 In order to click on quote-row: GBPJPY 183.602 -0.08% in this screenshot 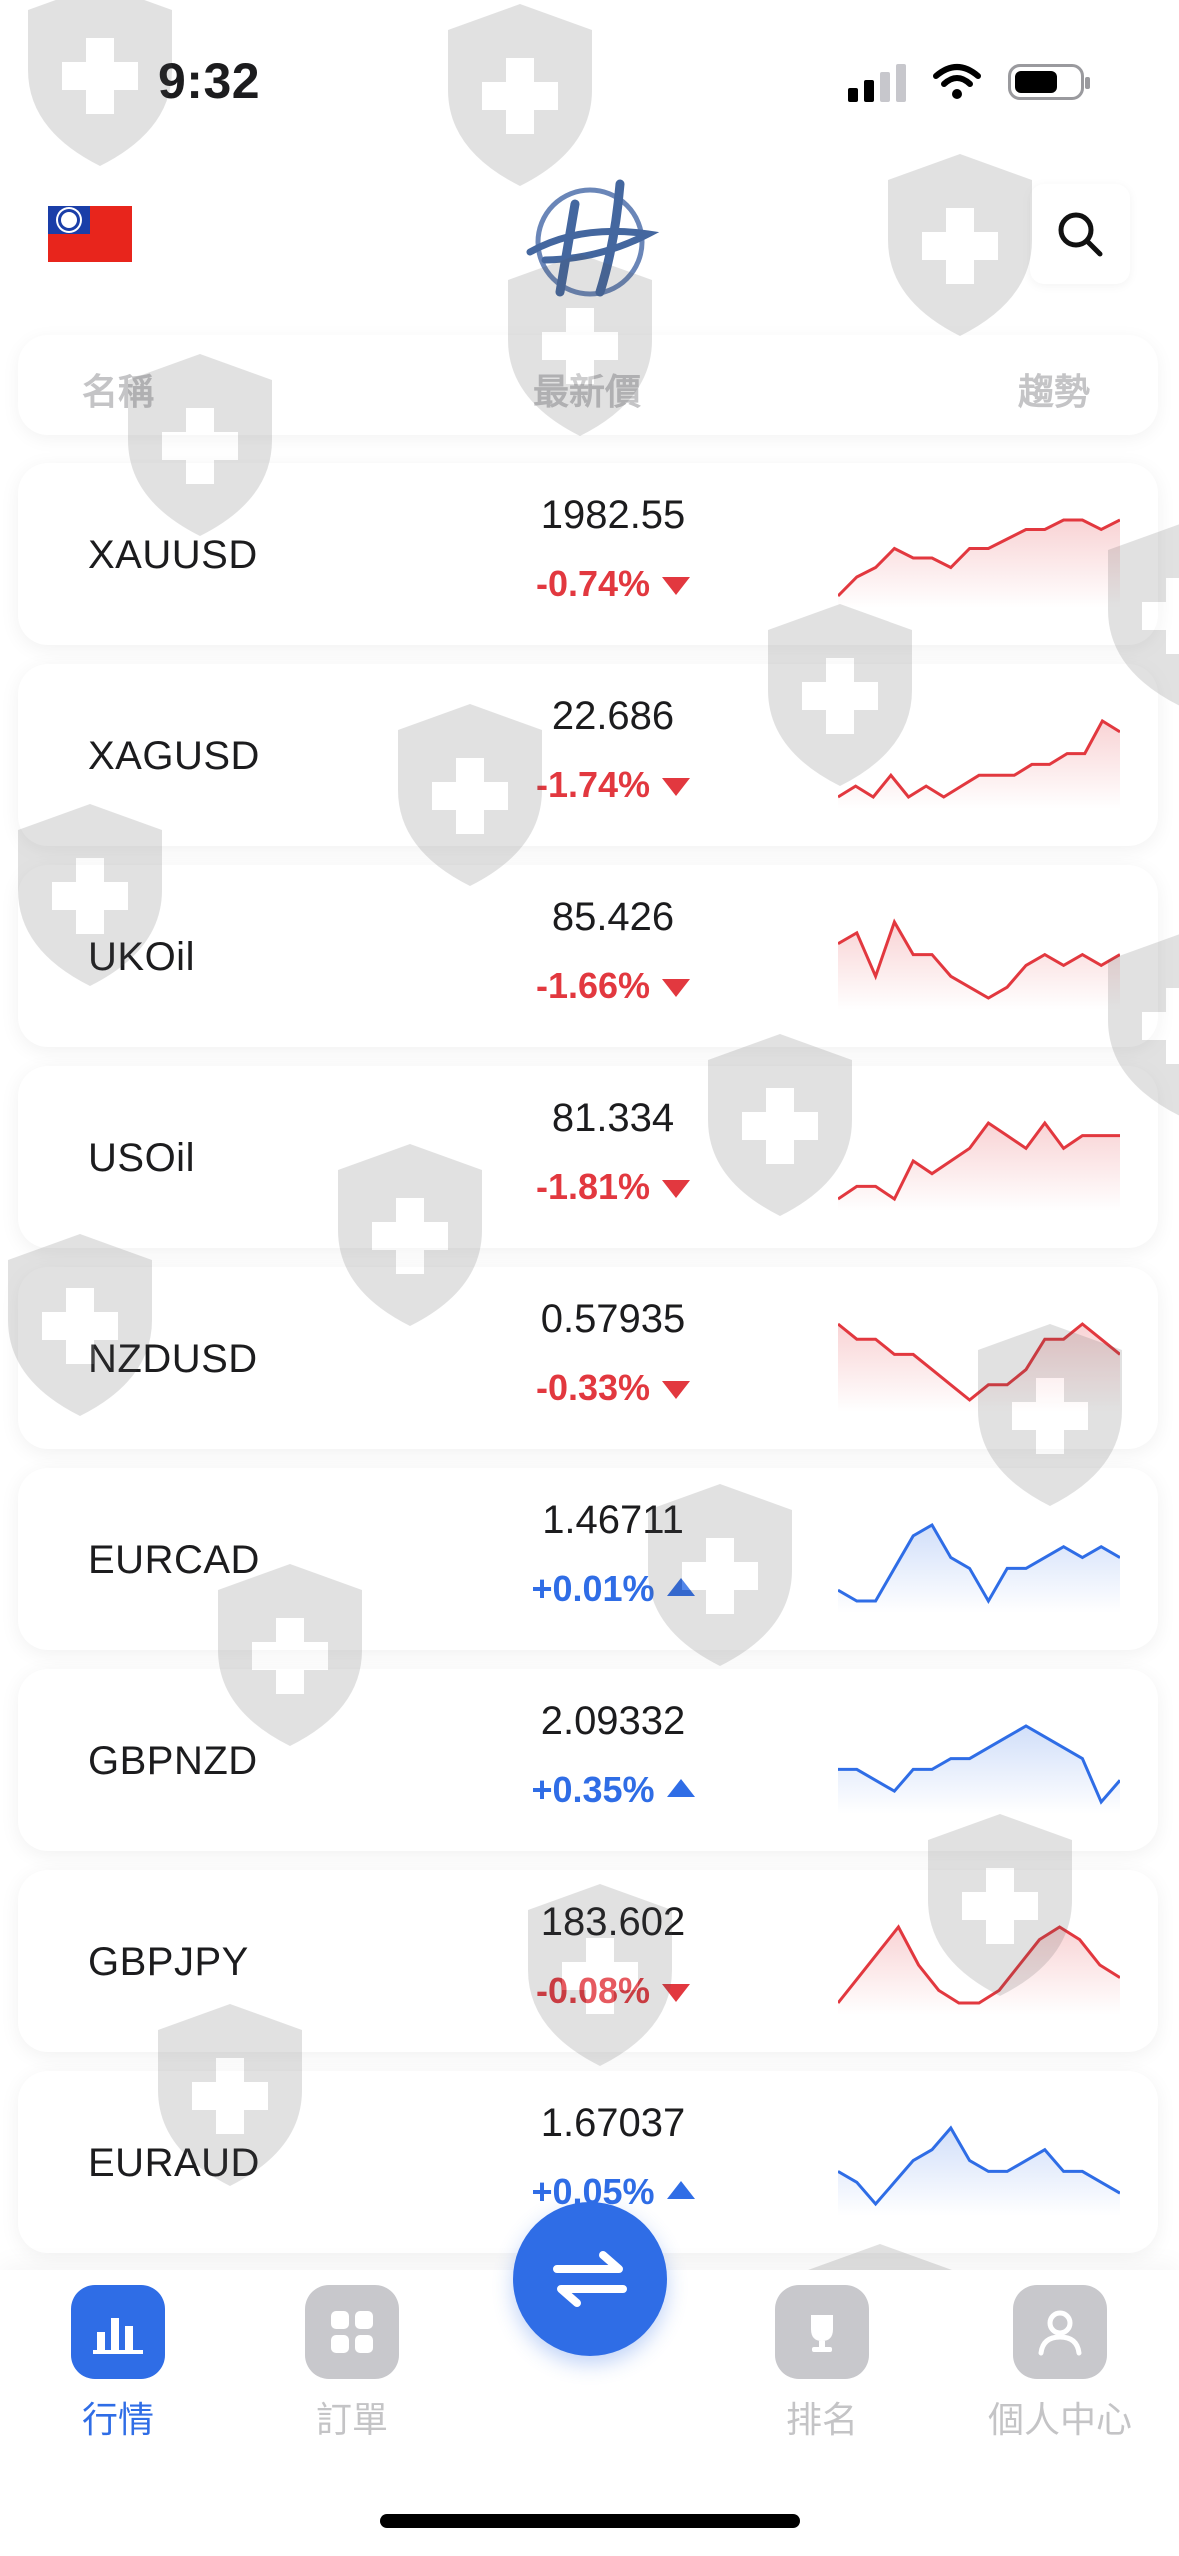, I will do `click(588, 1961)`.